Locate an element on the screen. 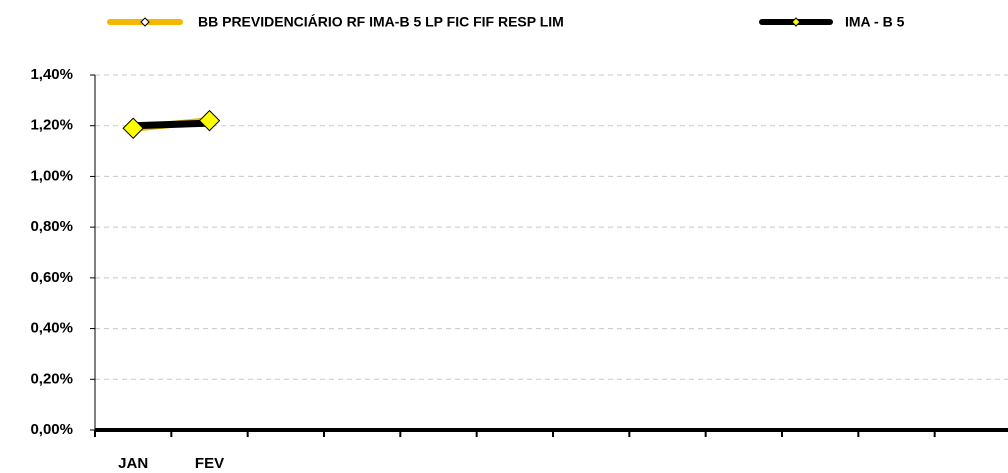  y-tick-label: 0,00% is located at coordinates (51, 429).